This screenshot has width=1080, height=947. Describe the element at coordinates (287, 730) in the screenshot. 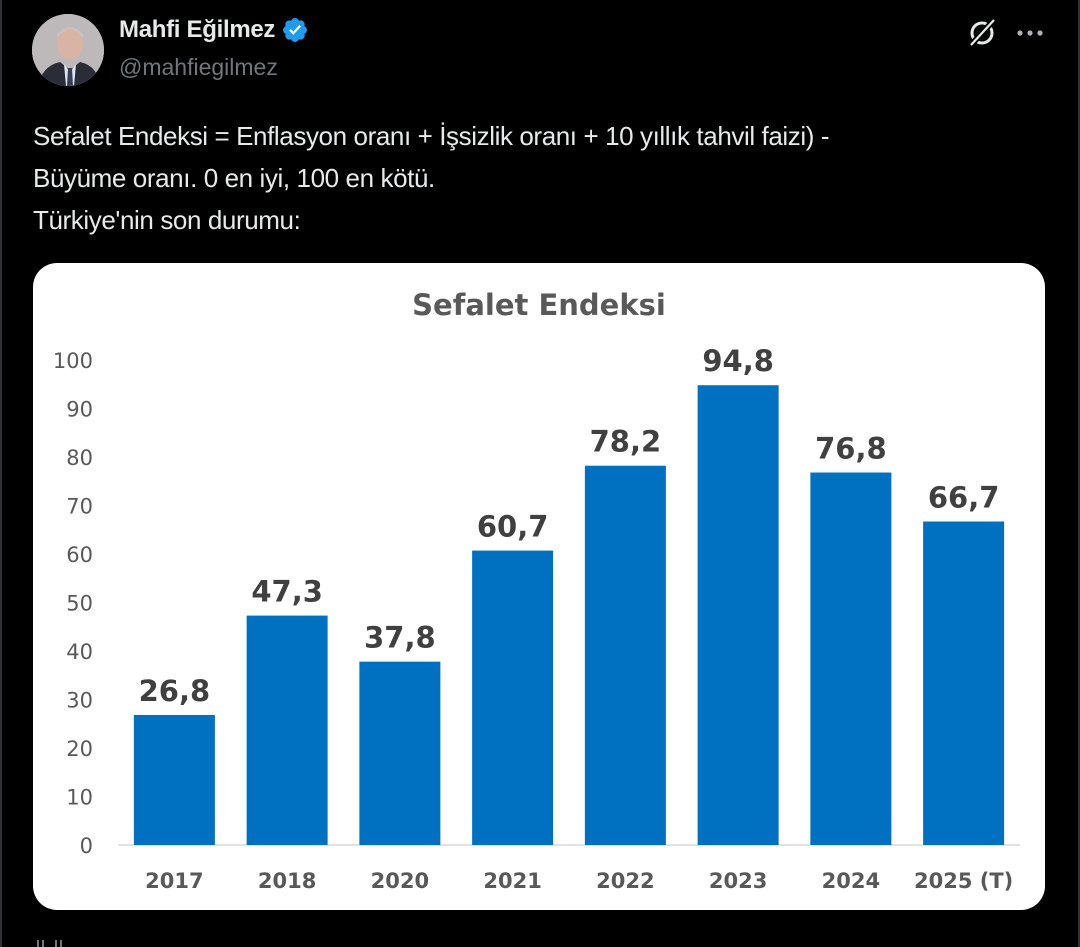

I see `bar-2018` at that location.